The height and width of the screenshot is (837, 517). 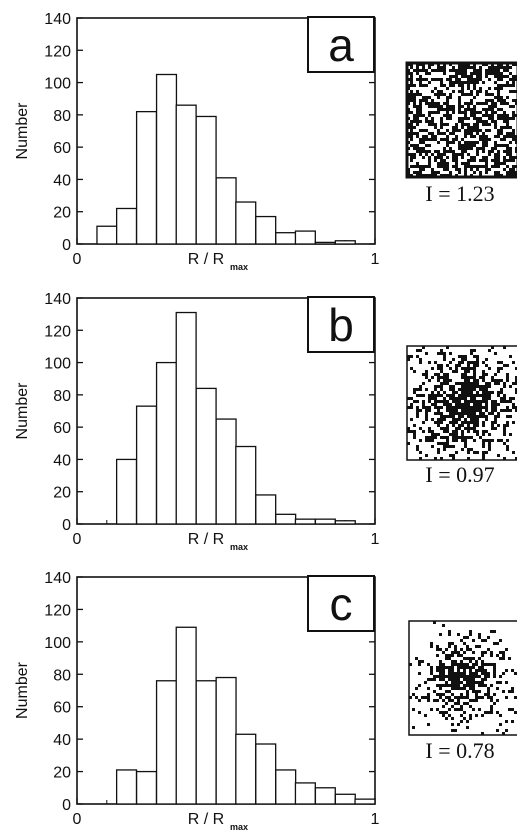 I want to click on y-axis-label: Number, so click(x=22, y=690).